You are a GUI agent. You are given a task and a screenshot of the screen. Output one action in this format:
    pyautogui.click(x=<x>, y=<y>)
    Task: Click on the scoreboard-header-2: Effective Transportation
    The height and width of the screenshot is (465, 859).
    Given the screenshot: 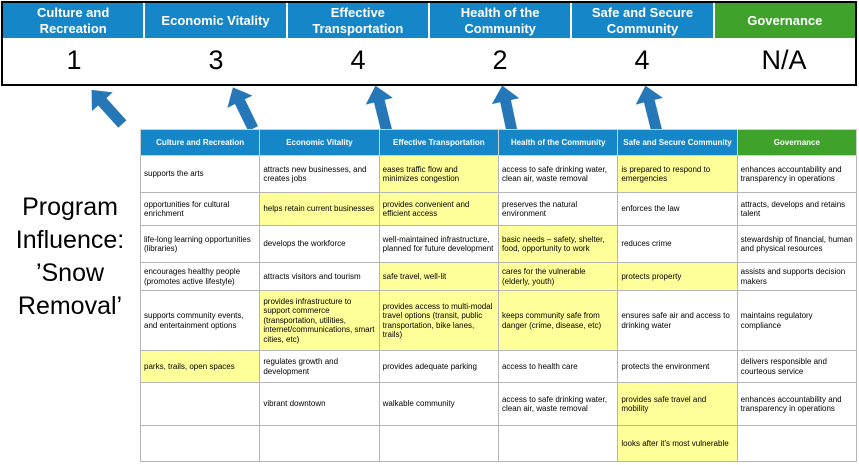 What is the action you would take?
    pyautogui.click(x=358, y=21)
    